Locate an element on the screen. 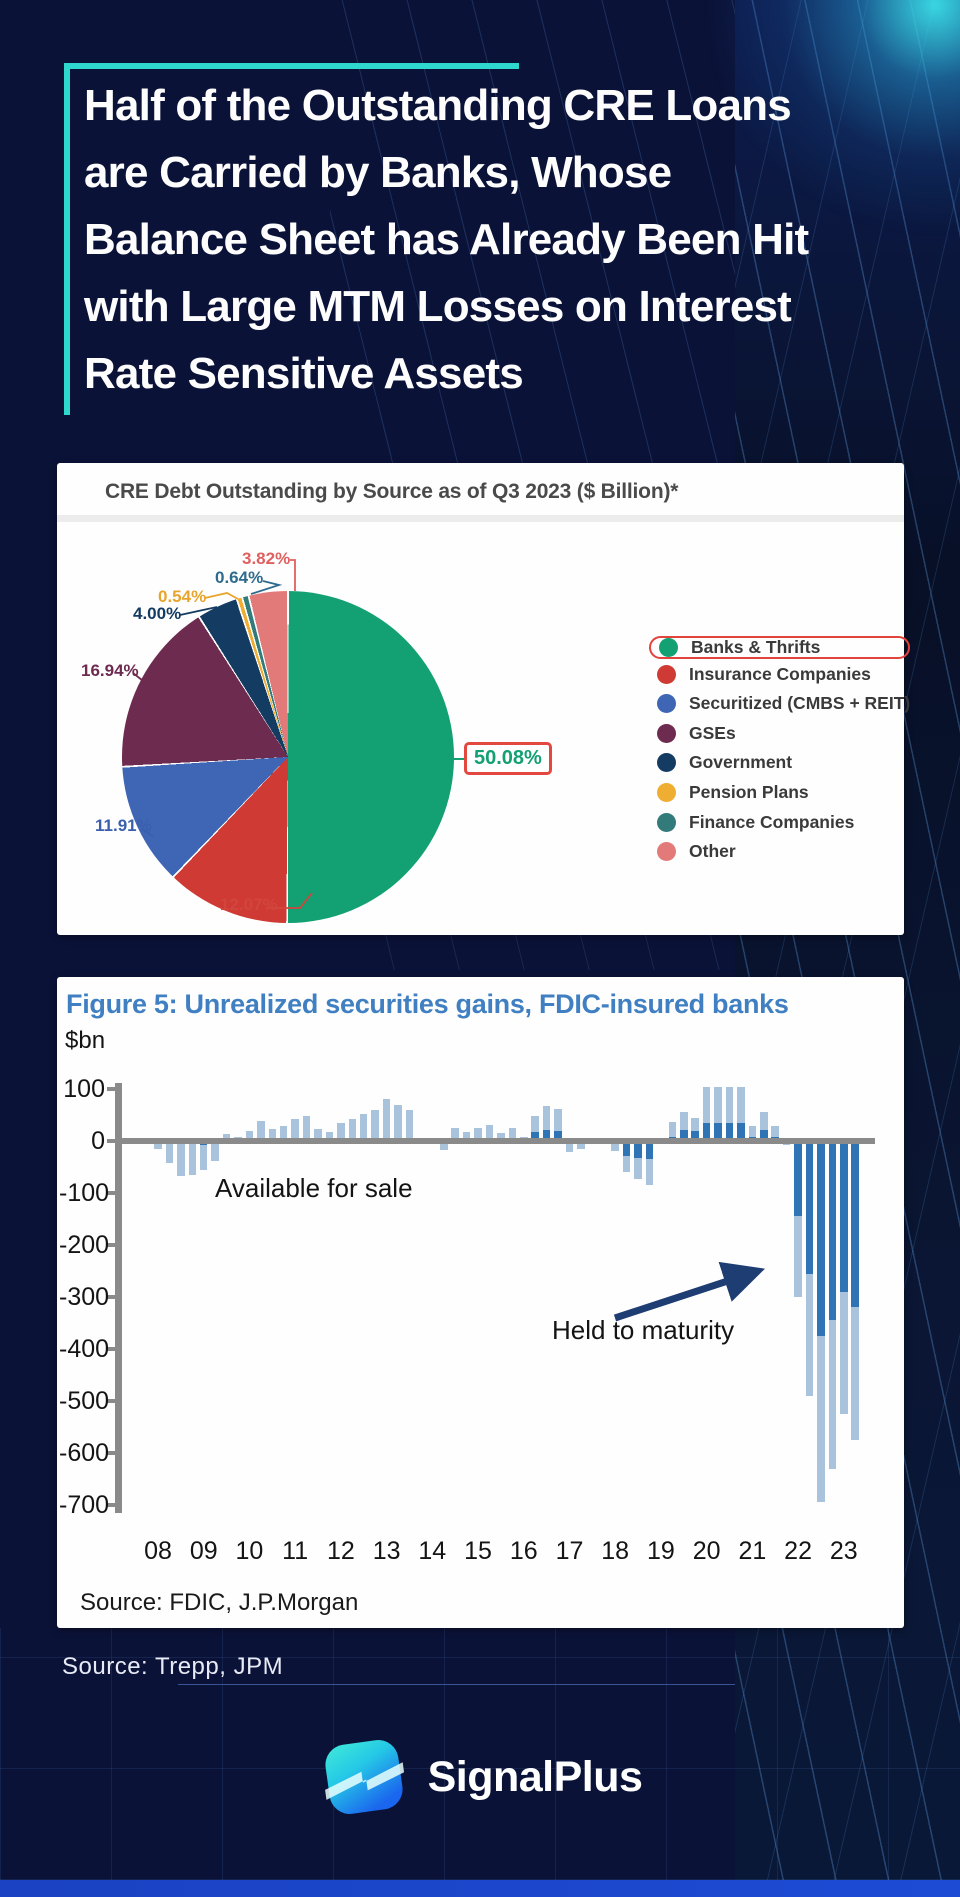 The height and width of the screenshot is (1897, 960). legend-label: Government is located at coordinates (741, 762).